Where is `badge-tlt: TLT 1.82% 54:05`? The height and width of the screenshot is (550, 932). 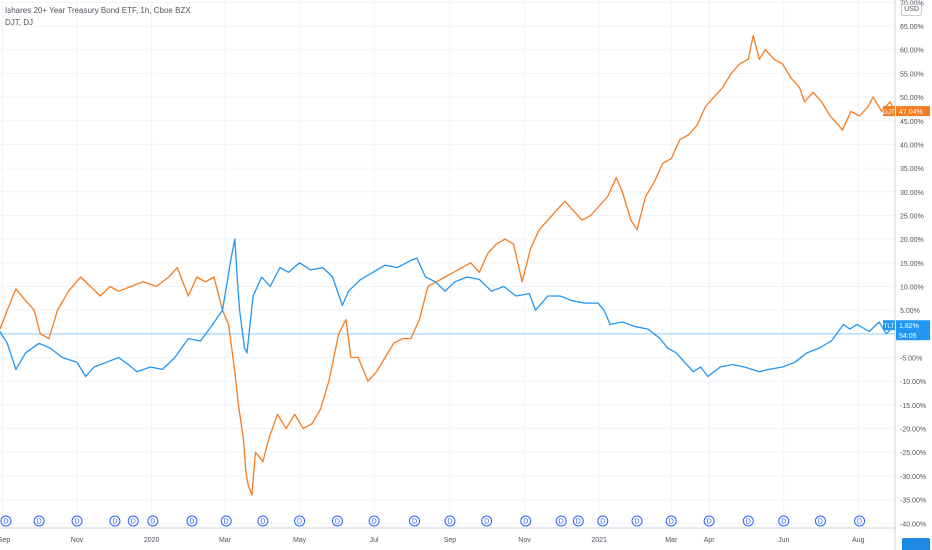
badge-tlt: TLT 1.82% 54:05 is located at coordinates (906, 330).